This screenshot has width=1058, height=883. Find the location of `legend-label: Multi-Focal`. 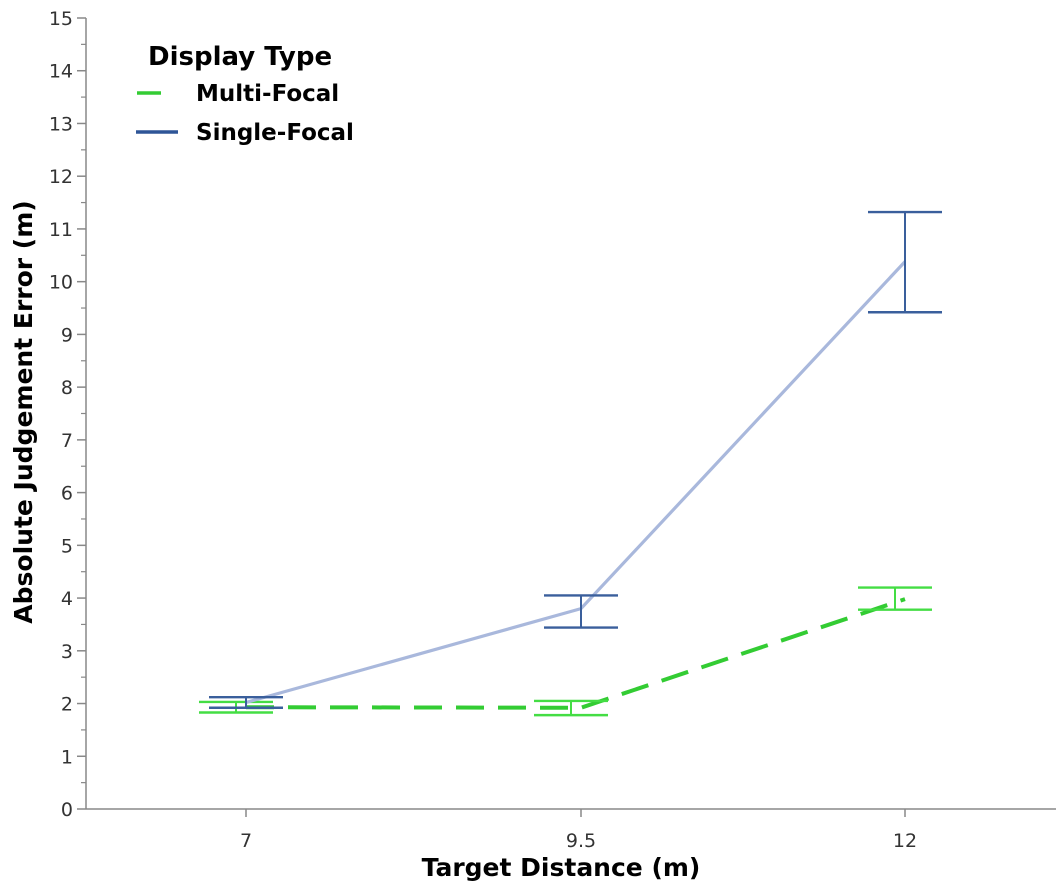

legend-label: Multi-Focal is located at coordinates (267, 94).